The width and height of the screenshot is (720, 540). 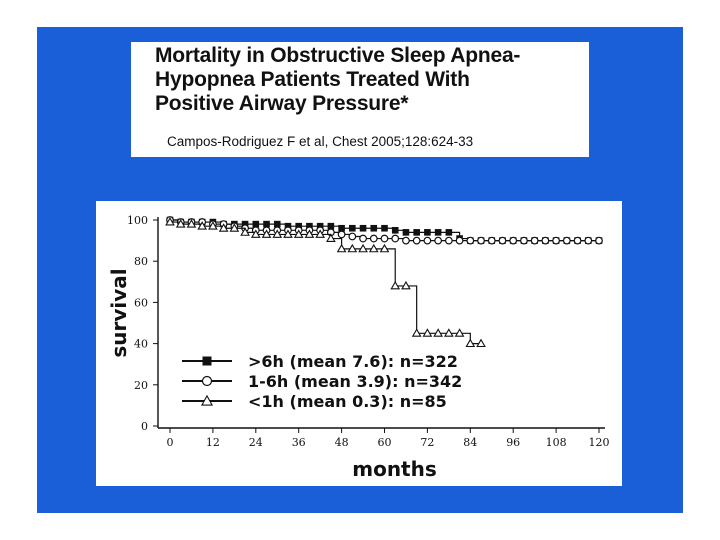 I want to click on x-tick-label-10: 120, so click(x=599, y=442).